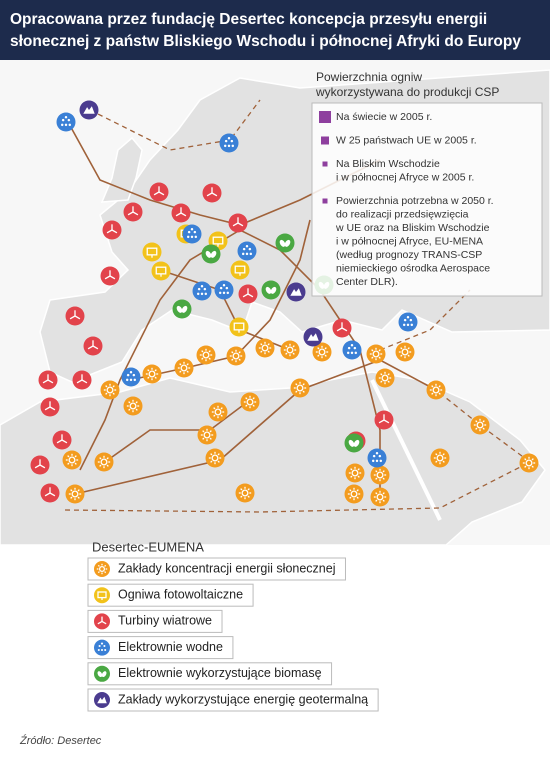  What do you see at coordinates (384, 117) in the screenshot?
I see `csp-label: Na świecie w 2005 r.` at bounding box center [384, 117].